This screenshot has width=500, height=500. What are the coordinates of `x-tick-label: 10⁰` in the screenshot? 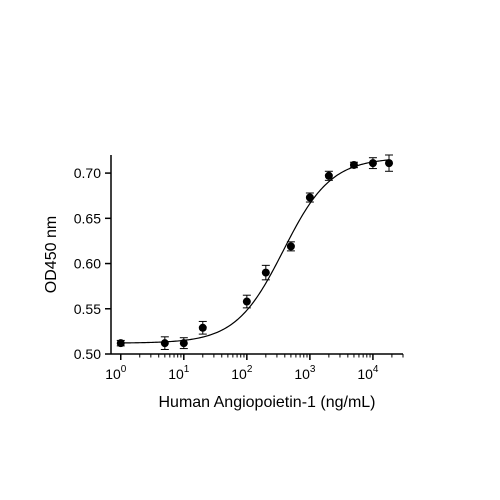 It's located at (116, 373).